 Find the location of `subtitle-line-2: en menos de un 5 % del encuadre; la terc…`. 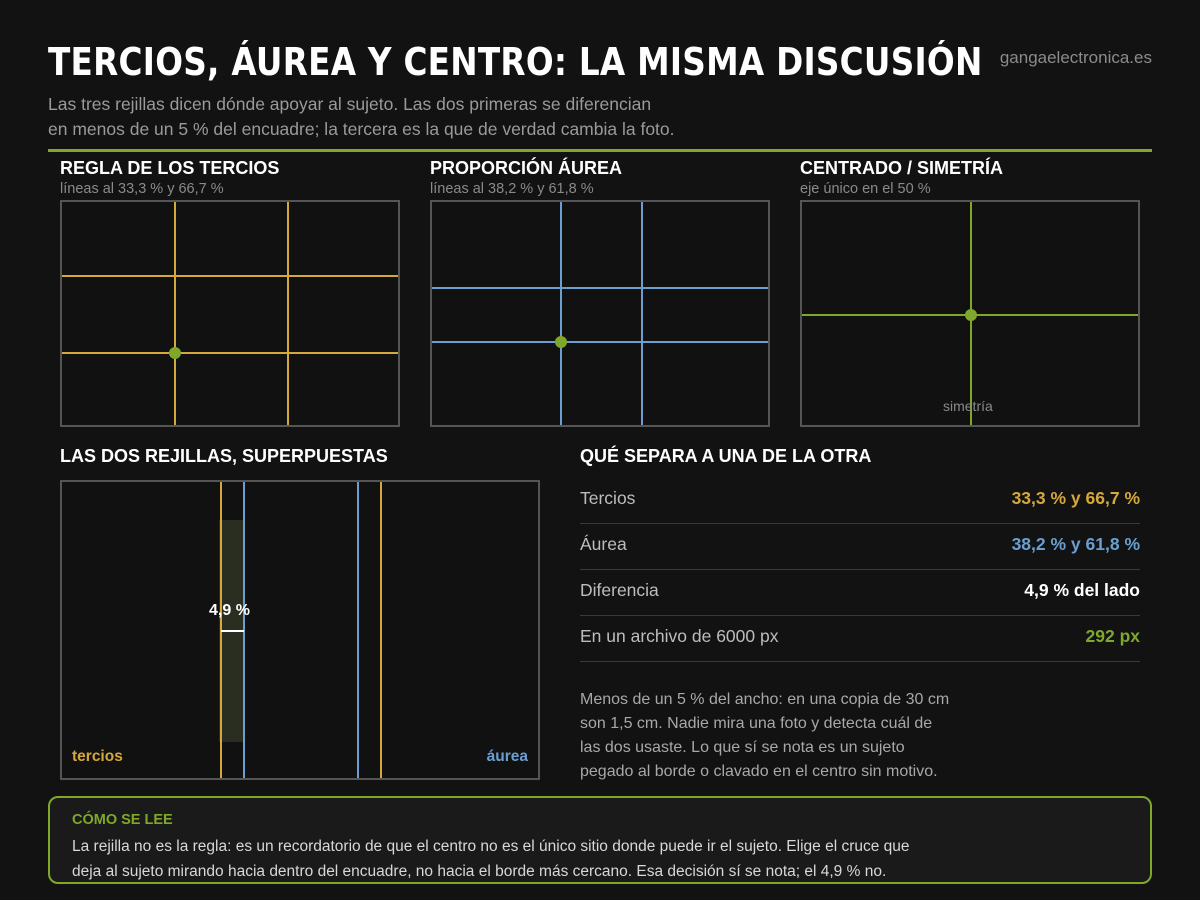

subtitle-line-2: en menos de un 5 % del encuadre; la terc… is located at coordinates (361, 129).